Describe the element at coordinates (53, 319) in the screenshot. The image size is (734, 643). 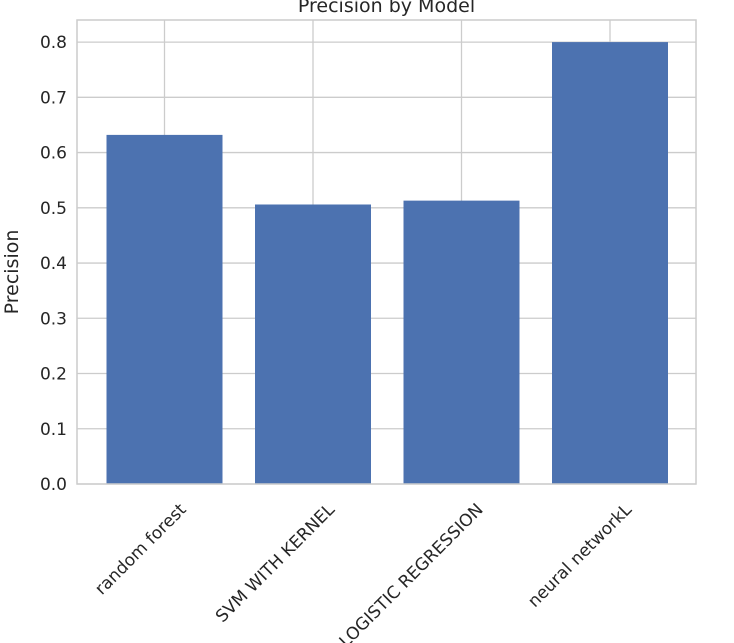
I see `y-tick-label: 0.3` at that location.